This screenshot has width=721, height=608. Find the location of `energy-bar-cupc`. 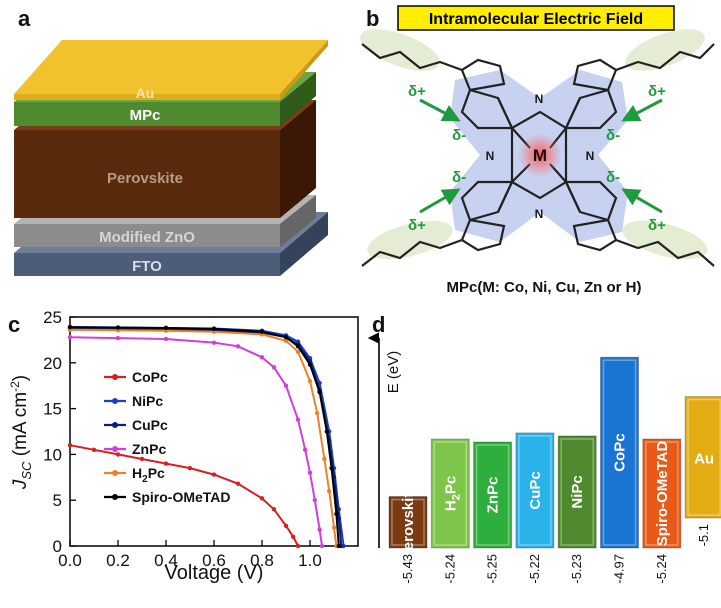

energy-bar-cupc is located at coordinates (535, 490).